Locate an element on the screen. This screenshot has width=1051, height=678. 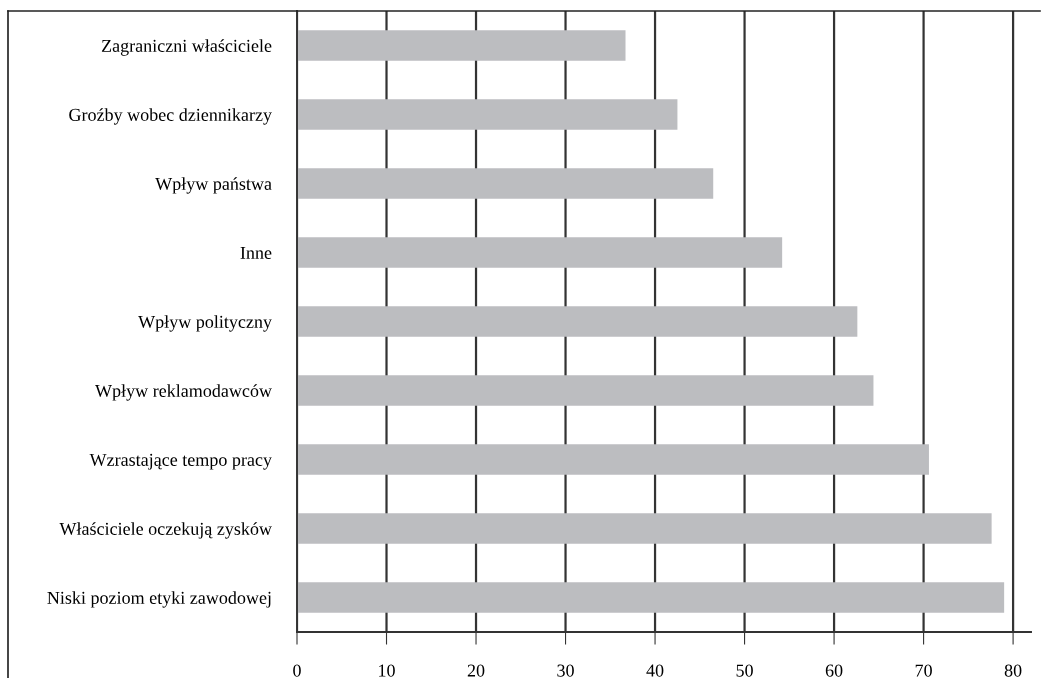
y-tick-label: Właściciele oczekują zysków is located at coordinates (165, 530).